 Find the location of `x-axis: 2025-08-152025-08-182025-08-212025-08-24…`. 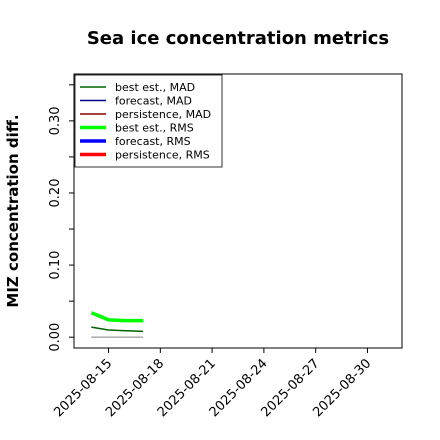

x-axis: 2025-08-152025-08-182025-08-212025-08-24… is located at coordinates (212, 384).